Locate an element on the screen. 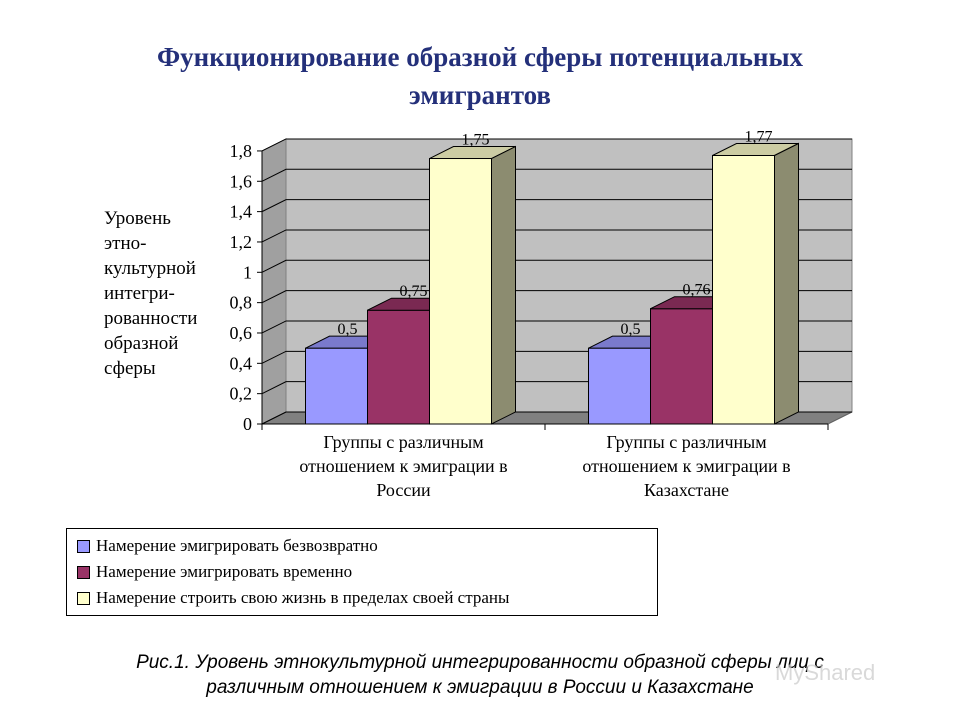 This screenshot has width=960, height=720. y-axis-label-line: образной is located at coordinates (141, 343).